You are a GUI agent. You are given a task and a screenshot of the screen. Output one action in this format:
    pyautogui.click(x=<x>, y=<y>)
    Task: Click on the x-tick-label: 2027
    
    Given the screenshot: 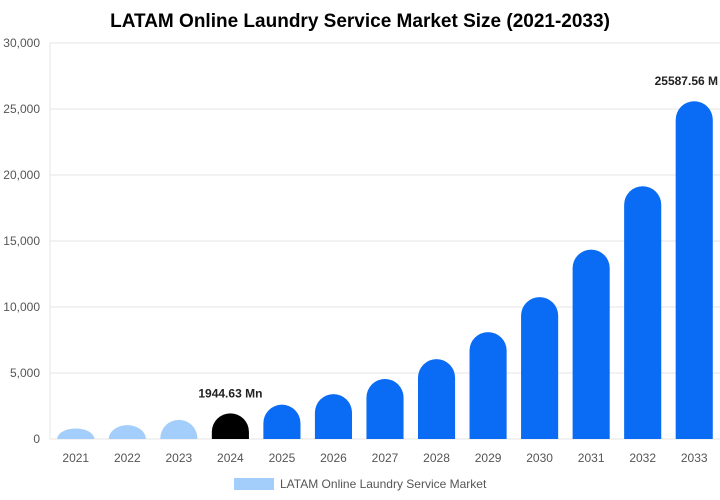 What is the action you would take?
    pyautogui.click(x=385, y=458)
    